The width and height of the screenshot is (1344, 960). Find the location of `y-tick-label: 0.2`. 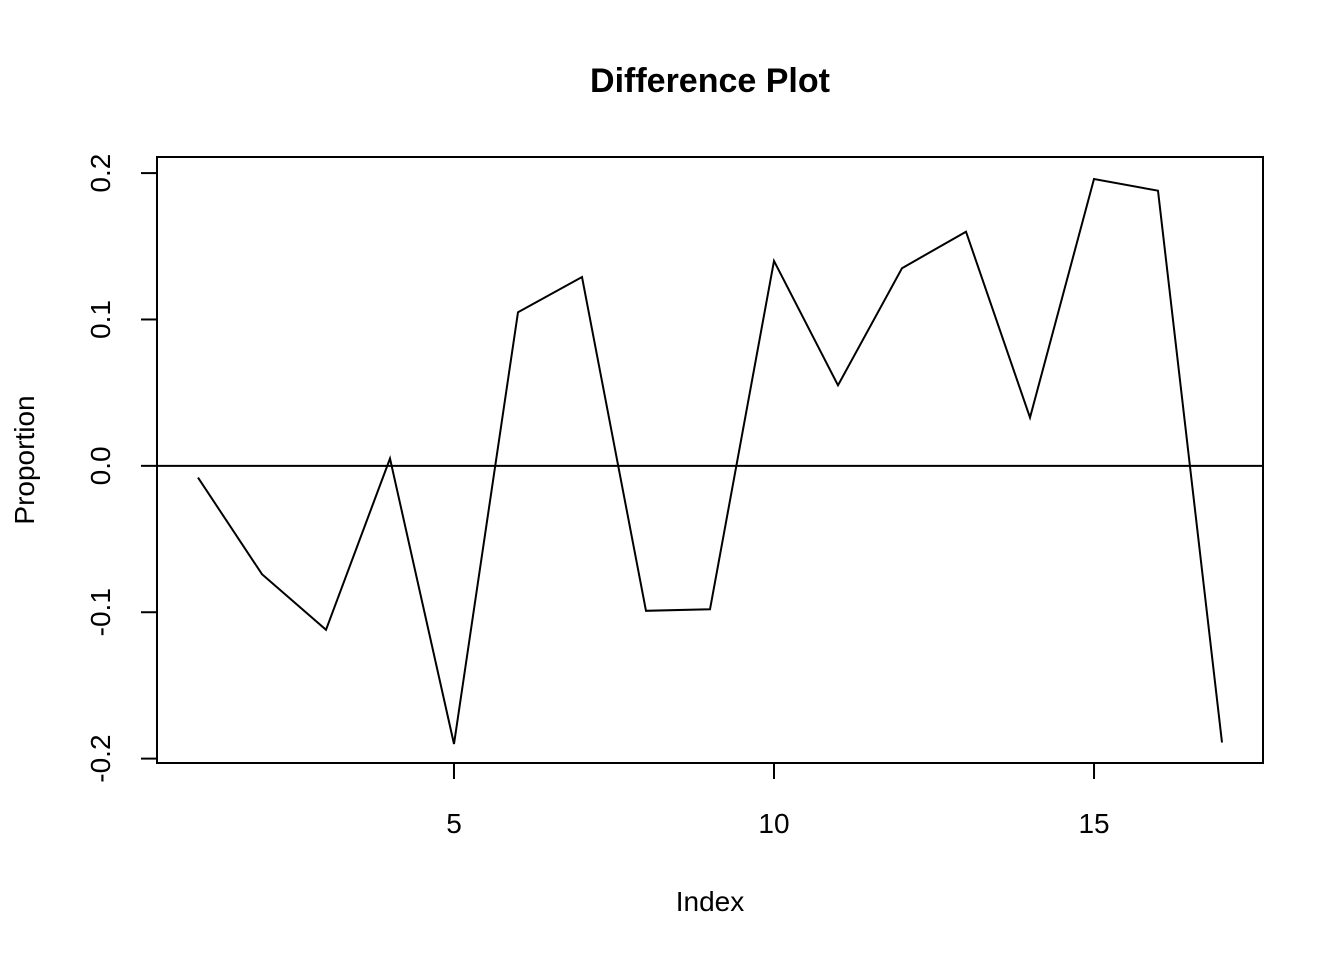

y-tick-label: 0.2 is located at coordinates (100, 173).